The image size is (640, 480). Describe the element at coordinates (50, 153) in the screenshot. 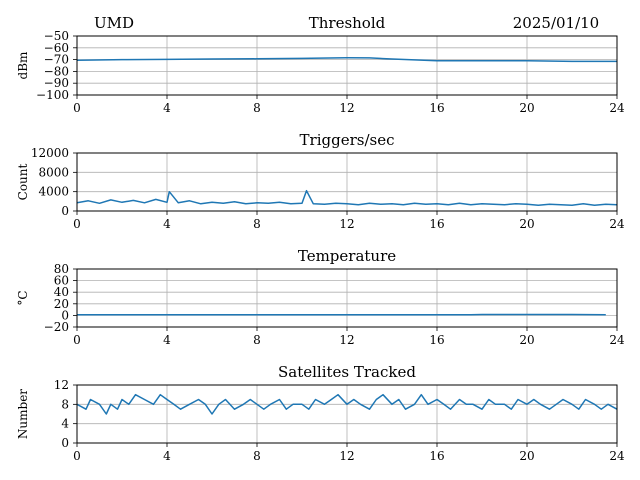

I see `y-tick-label: 12000` at that location.